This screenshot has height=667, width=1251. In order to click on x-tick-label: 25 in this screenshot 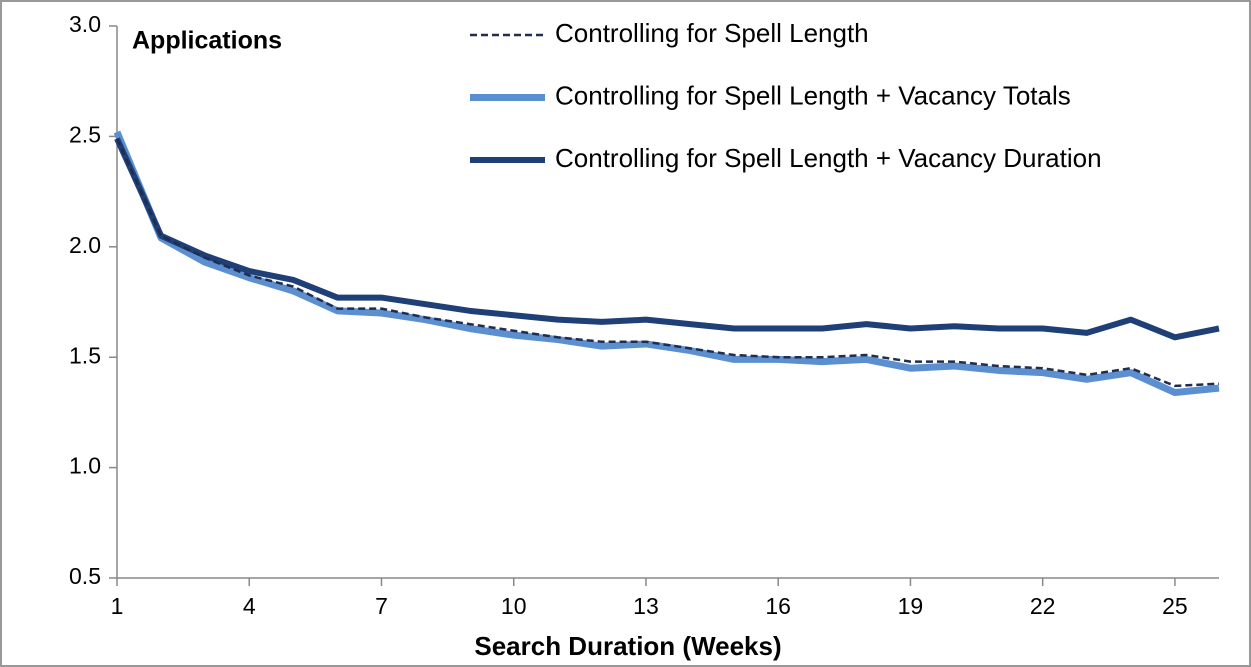, I will do `click(1175, 606)`.